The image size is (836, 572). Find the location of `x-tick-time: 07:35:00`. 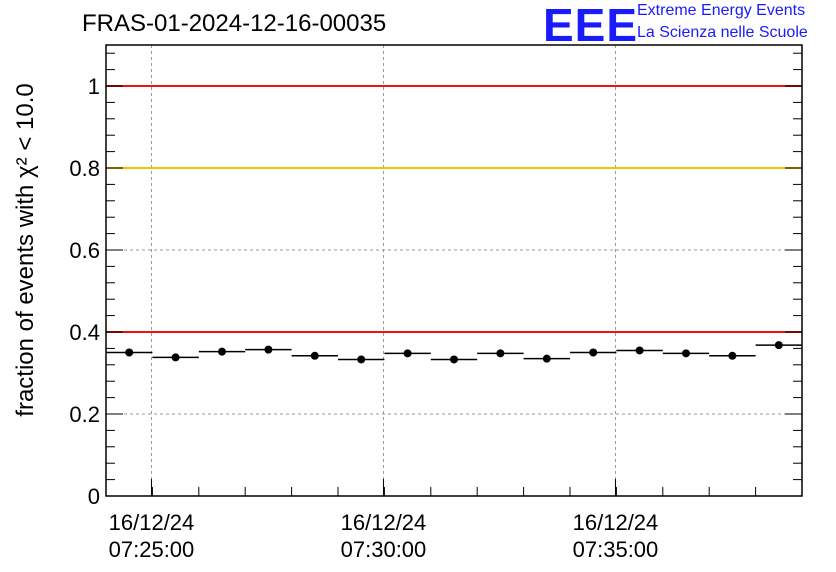

x-tick-time: 07:35:00 is located at coordinates (616, 549).